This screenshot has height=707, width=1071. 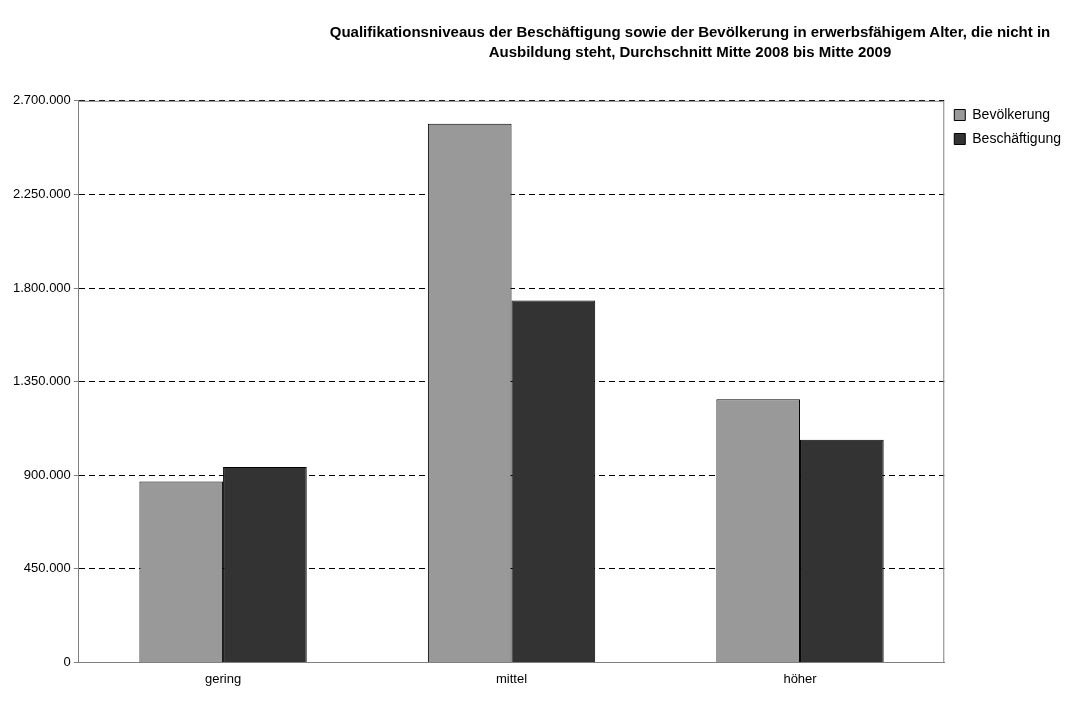 I want to click on x-tick-label: gering, so click(x=223, y=678).